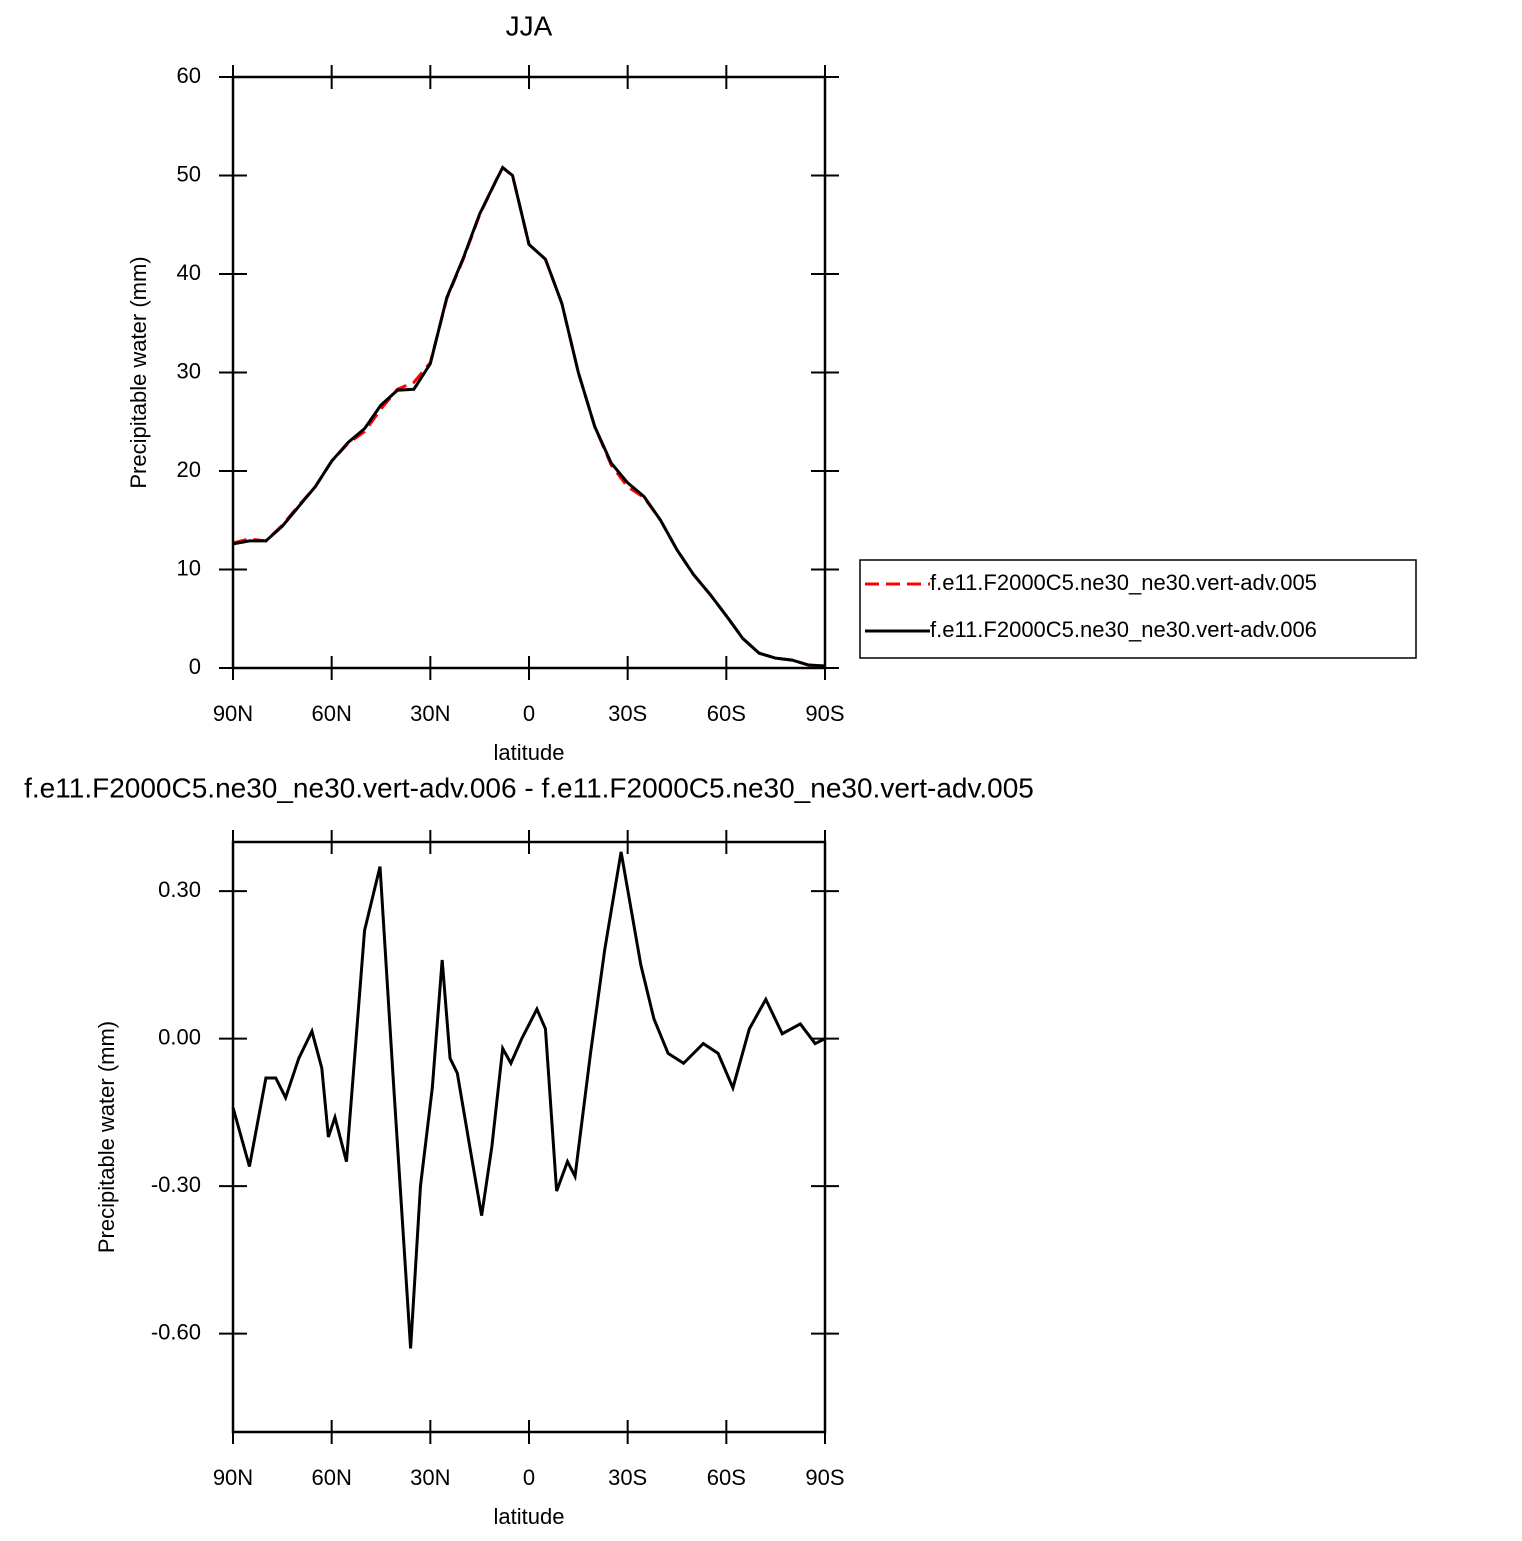 Image resolution: width=1522 pixels, height=1541 pixels. What do you see at coordinates (1138, 609) in the screenshot?
I see `legend-box` at bounding box center [1138, 609].